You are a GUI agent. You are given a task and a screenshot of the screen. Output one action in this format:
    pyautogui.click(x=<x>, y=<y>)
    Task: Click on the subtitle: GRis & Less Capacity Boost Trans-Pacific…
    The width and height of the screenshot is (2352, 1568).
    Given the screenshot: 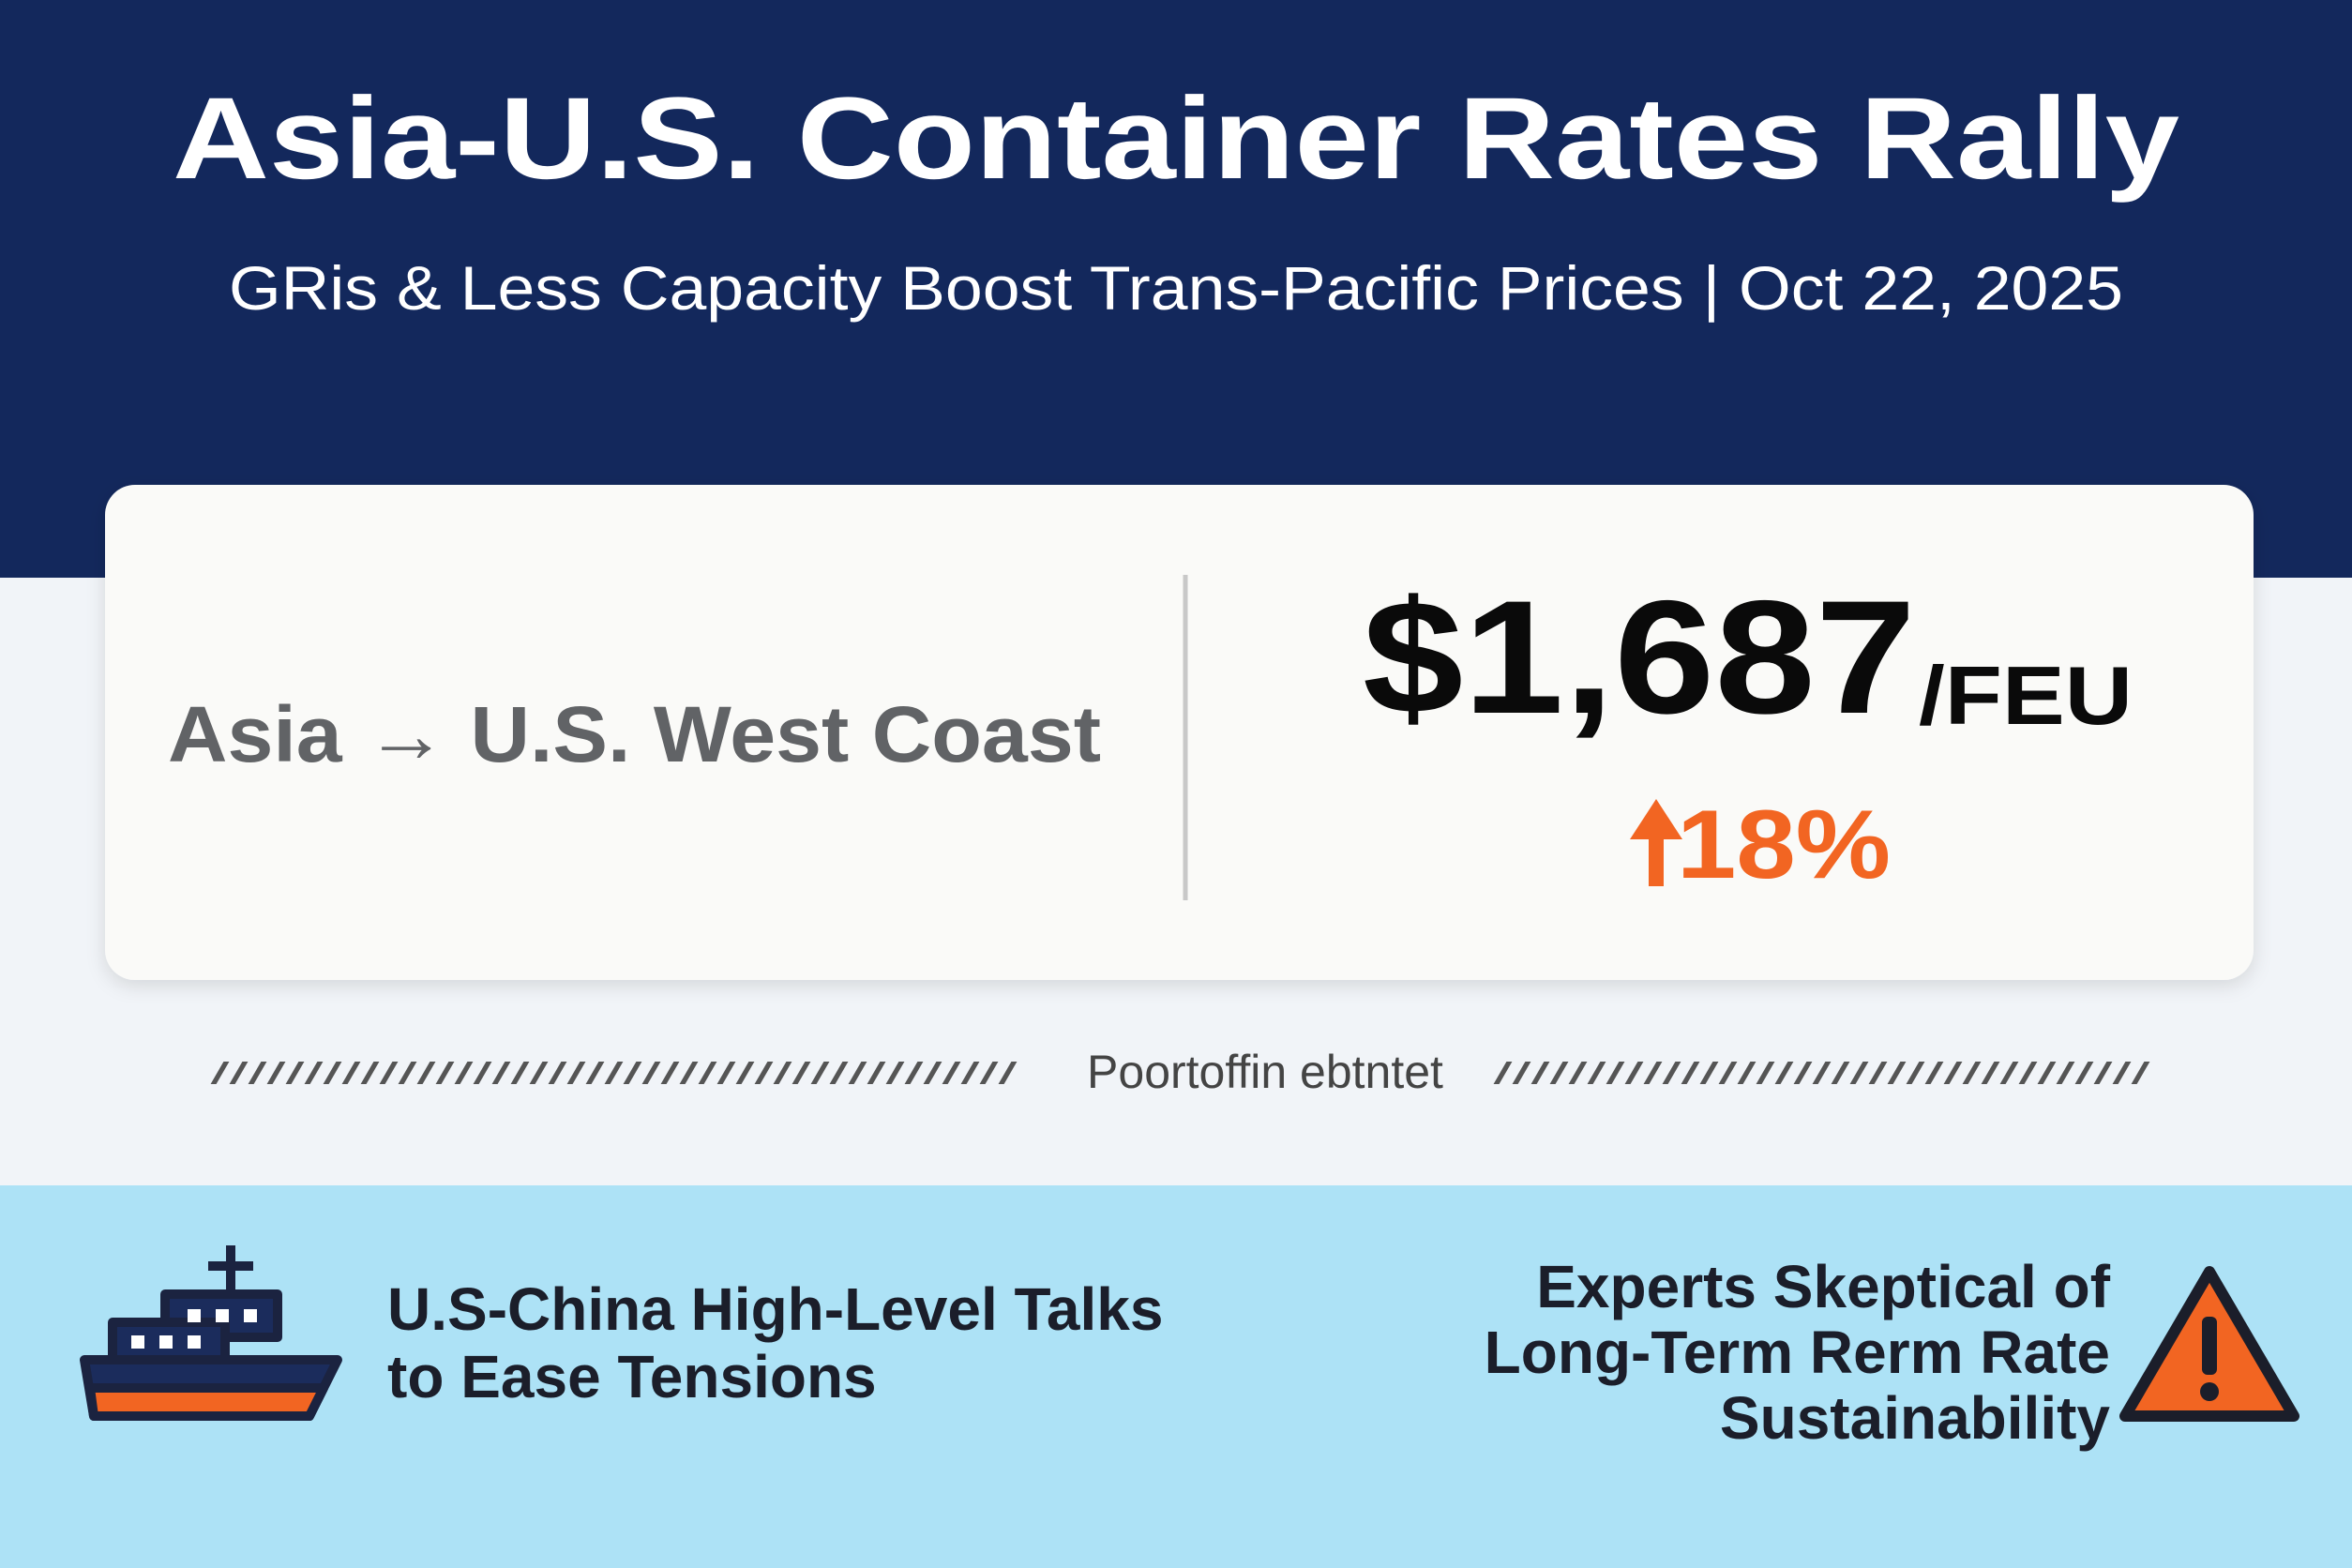 What is the action you would take?
    pyautogui.click(x=1176, y=288)
    